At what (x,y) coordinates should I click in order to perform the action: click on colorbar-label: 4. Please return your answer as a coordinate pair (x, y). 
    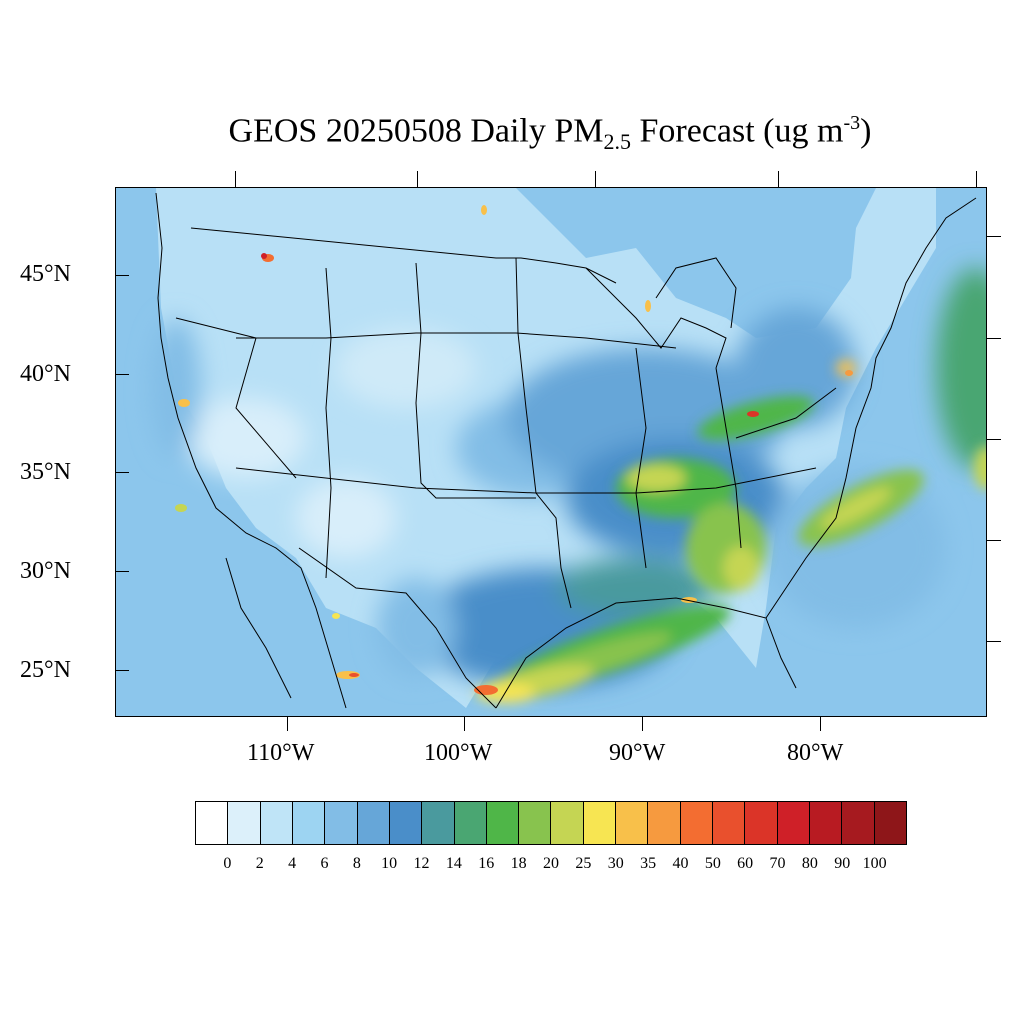
    Looking at the image, I should click on (292, 863).